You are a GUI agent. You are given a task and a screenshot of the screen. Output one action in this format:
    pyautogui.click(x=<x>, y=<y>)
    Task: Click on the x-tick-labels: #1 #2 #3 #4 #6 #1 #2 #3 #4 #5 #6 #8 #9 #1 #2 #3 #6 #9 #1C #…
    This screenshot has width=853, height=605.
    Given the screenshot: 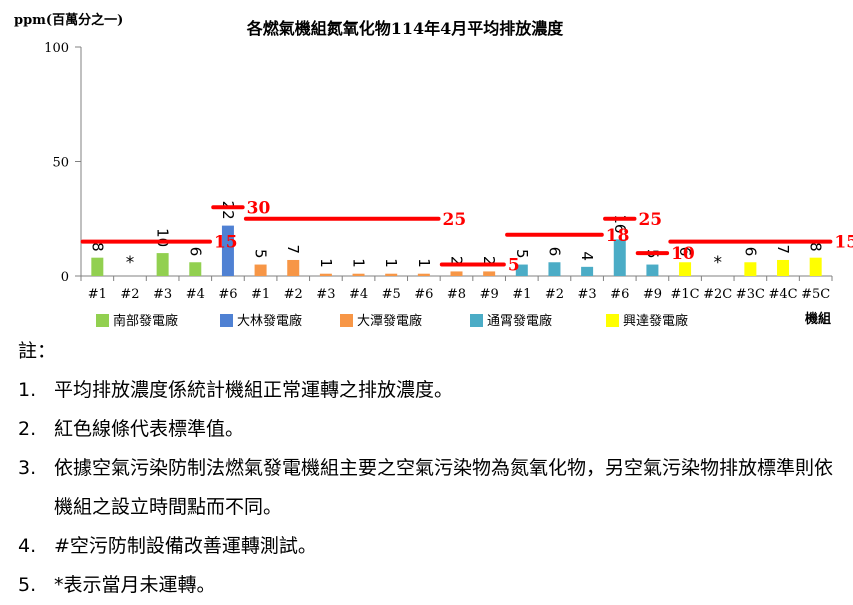 What is the action you would take?
    pyautogui.click(x=459, y=294)
    